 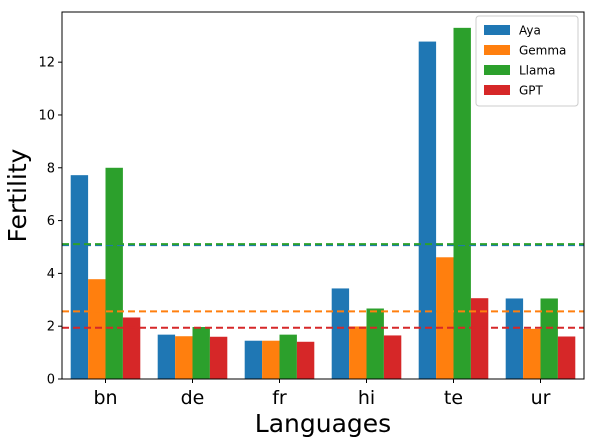 I want to click on x-tick-label-hi: hi, so click(x=366, y=398).